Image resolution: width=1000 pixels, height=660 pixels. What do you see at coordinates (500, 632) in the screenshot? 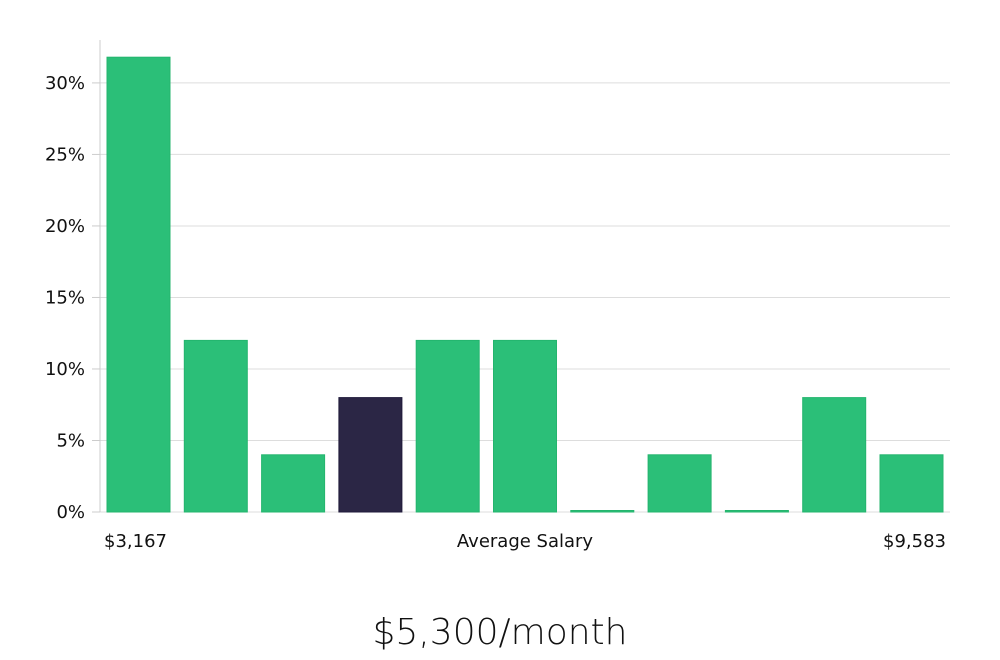
I see `average-salary-value: $5,300/month` at bounding box center [500, 632].